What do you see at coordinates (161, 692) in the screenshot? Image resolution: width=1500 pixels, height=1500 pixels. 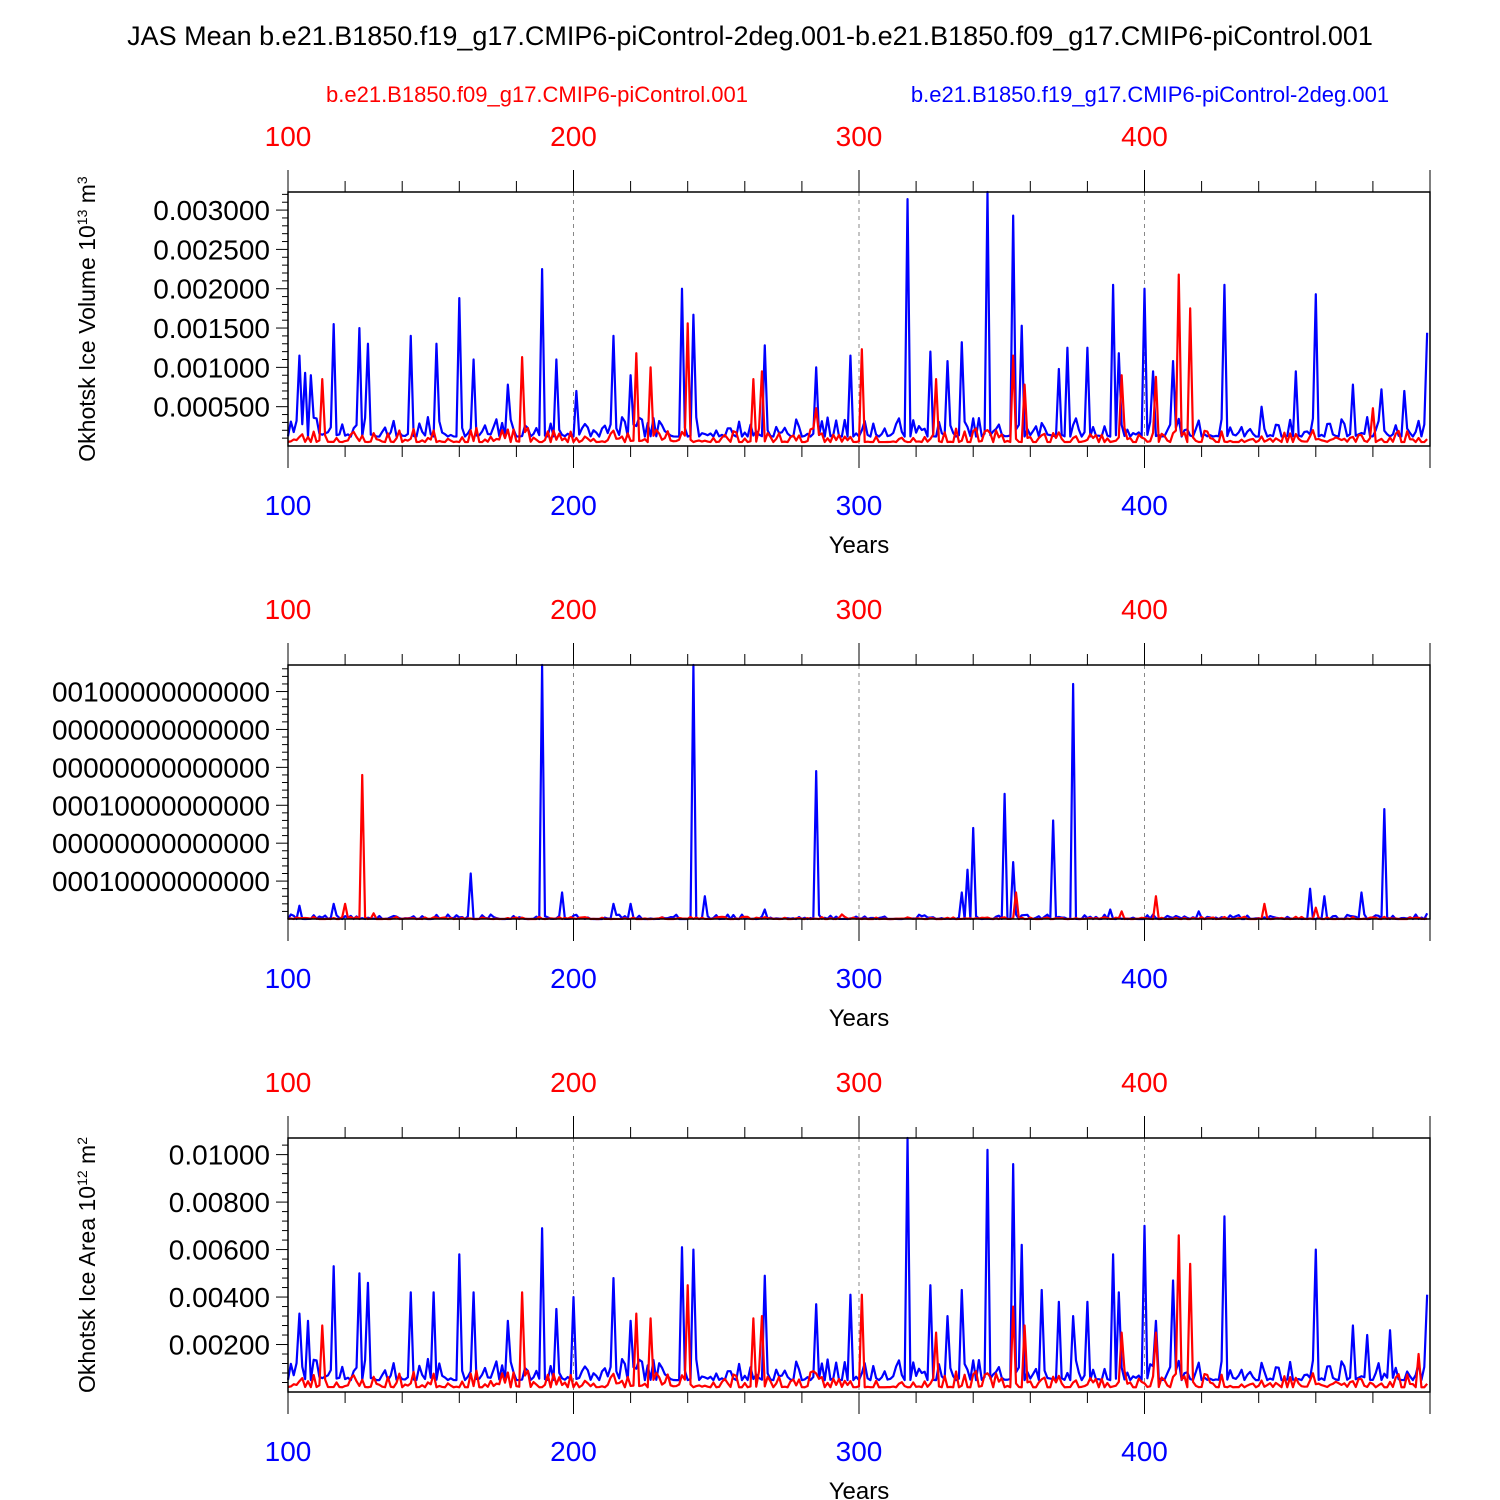 I see `y-tick-label: 00100000000000` at bounding box center [161, 692].